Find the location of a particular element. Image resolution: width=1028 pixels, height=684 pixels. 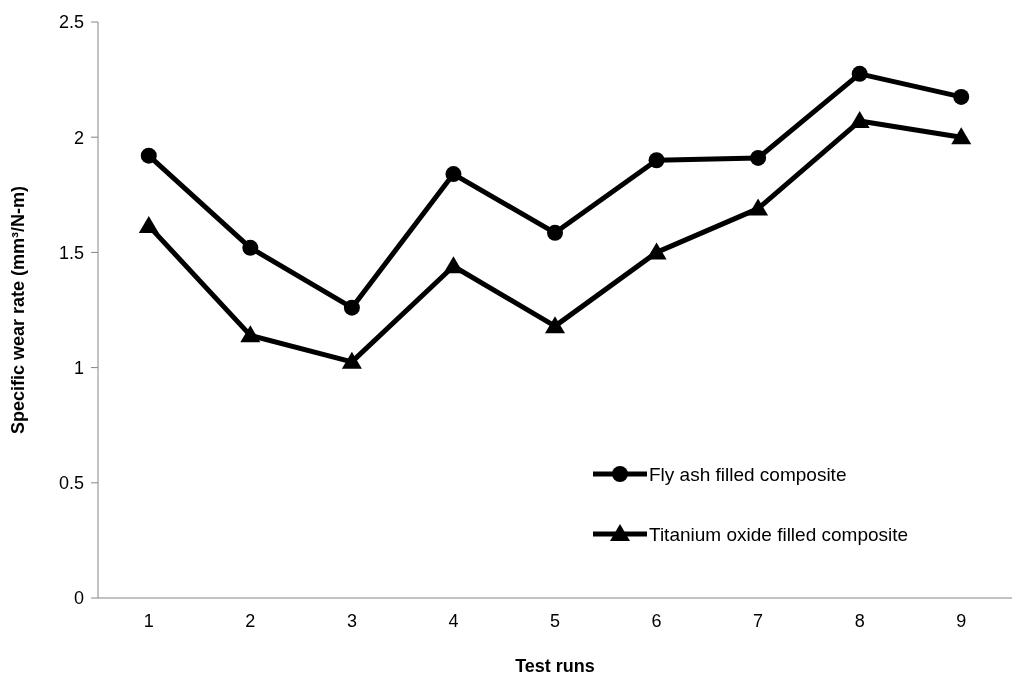

x-tick-label: 1 is located at coordinates (148, 621).